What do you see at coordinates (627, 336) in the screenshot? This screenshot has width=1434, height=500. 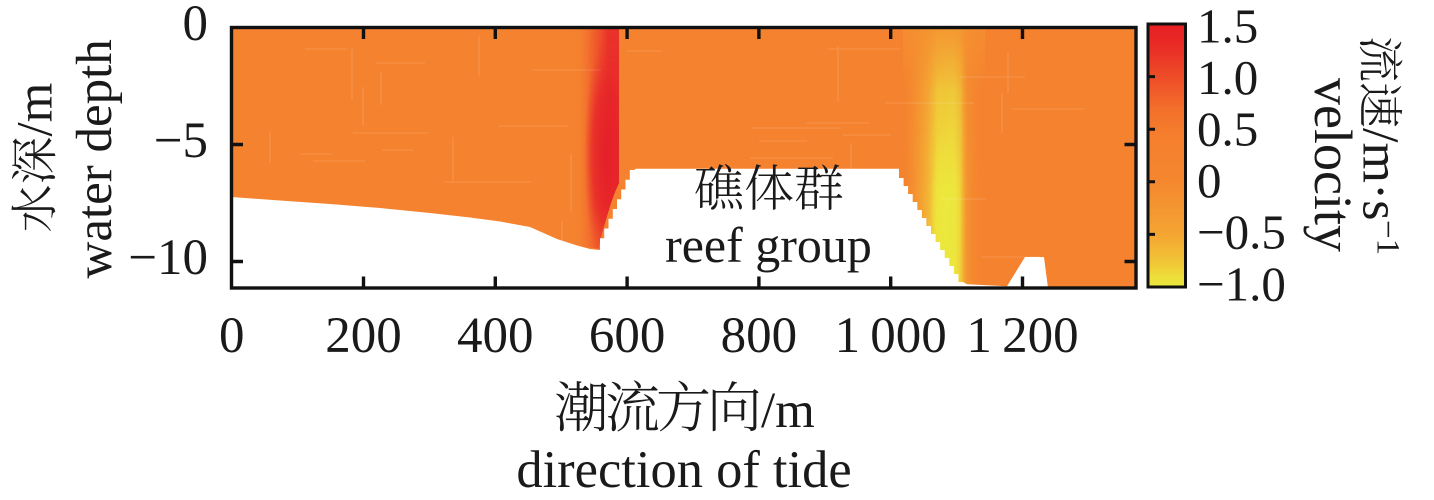 I see `svg-text: 600` at bounding box center [627, 336].